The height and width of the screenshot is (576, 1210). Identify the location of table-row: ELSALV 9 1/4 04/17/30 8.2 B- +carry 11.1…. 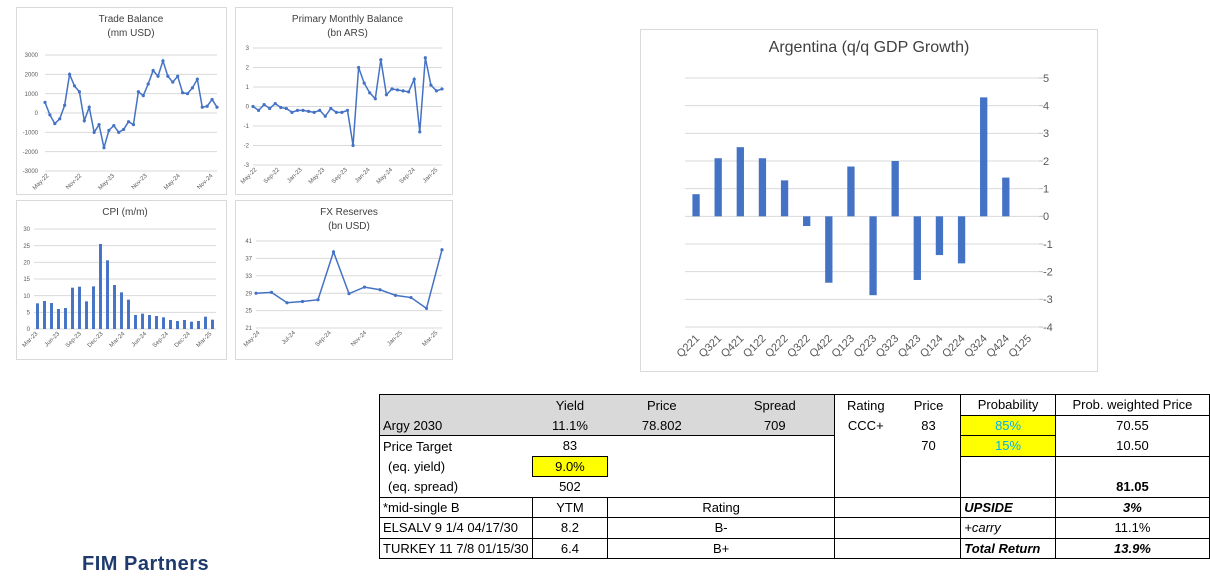
(794, 528).